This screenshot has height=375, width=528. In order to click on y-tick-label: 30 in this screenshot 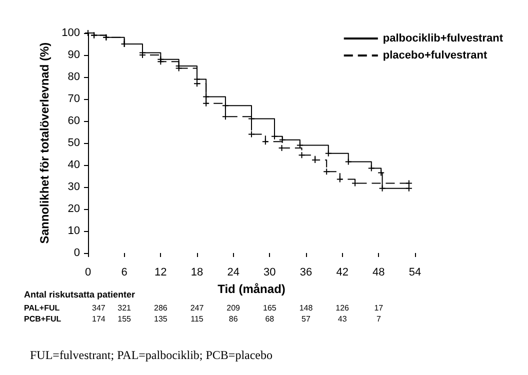, I will do `click(74, 187)`.